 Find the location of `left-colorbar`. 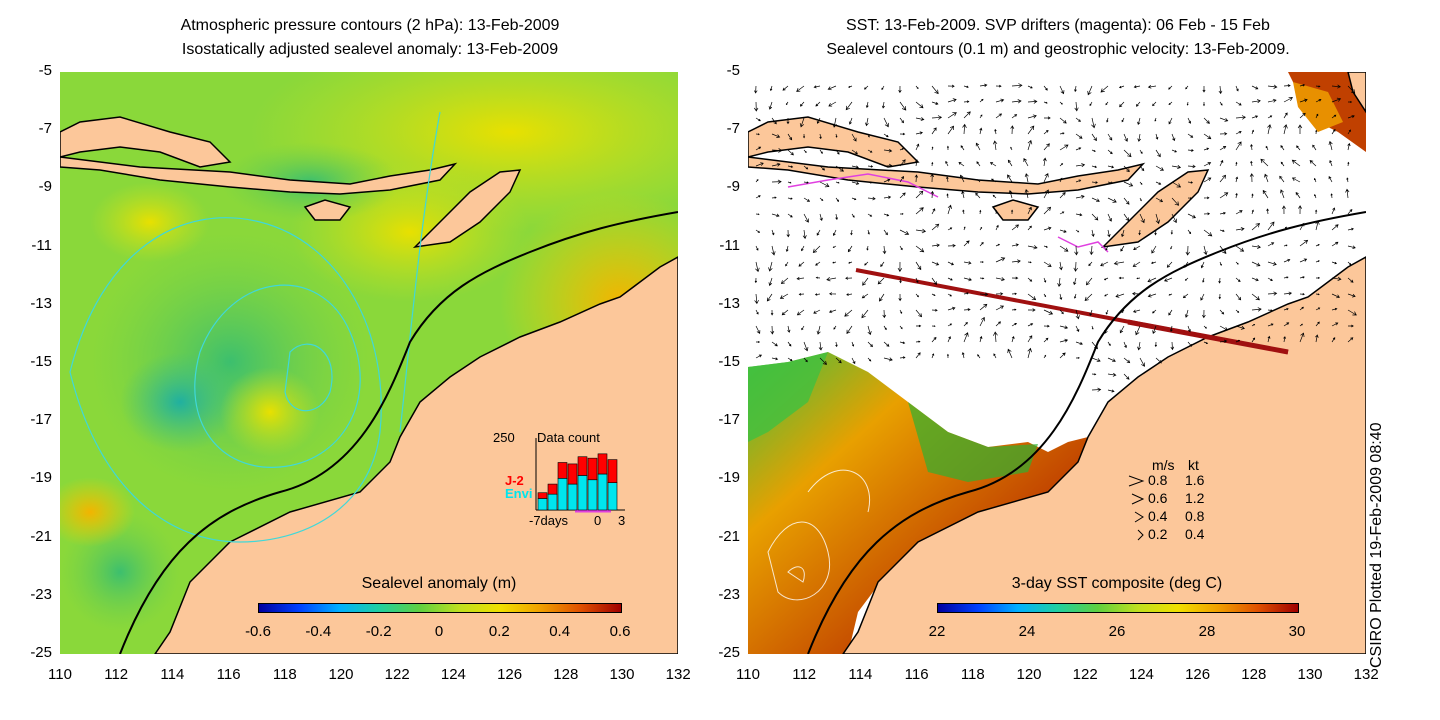

left-colorbar is located at coordinates (440, 608).